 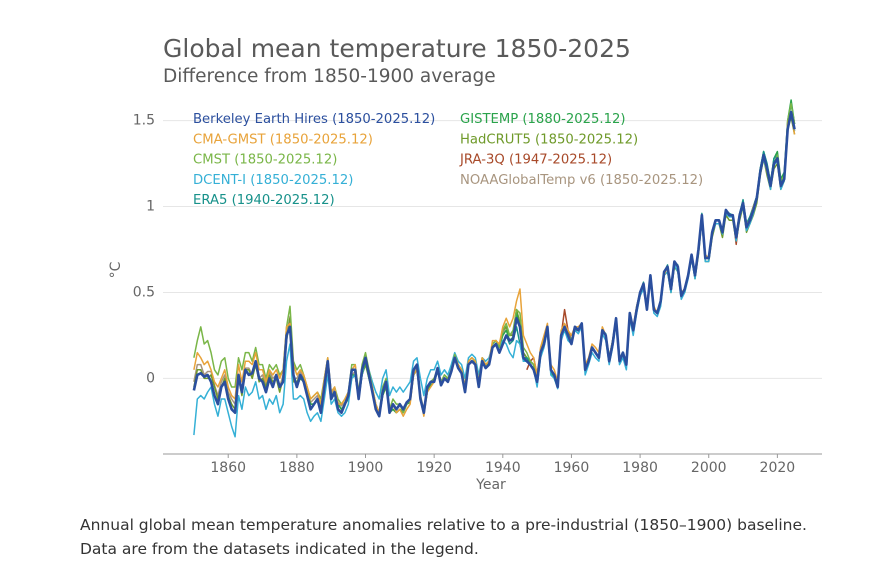 What do you see at coordinates (116, 269) in the screenshot?
I see `y-axis-label: °C` at bounding box center [116, 269].